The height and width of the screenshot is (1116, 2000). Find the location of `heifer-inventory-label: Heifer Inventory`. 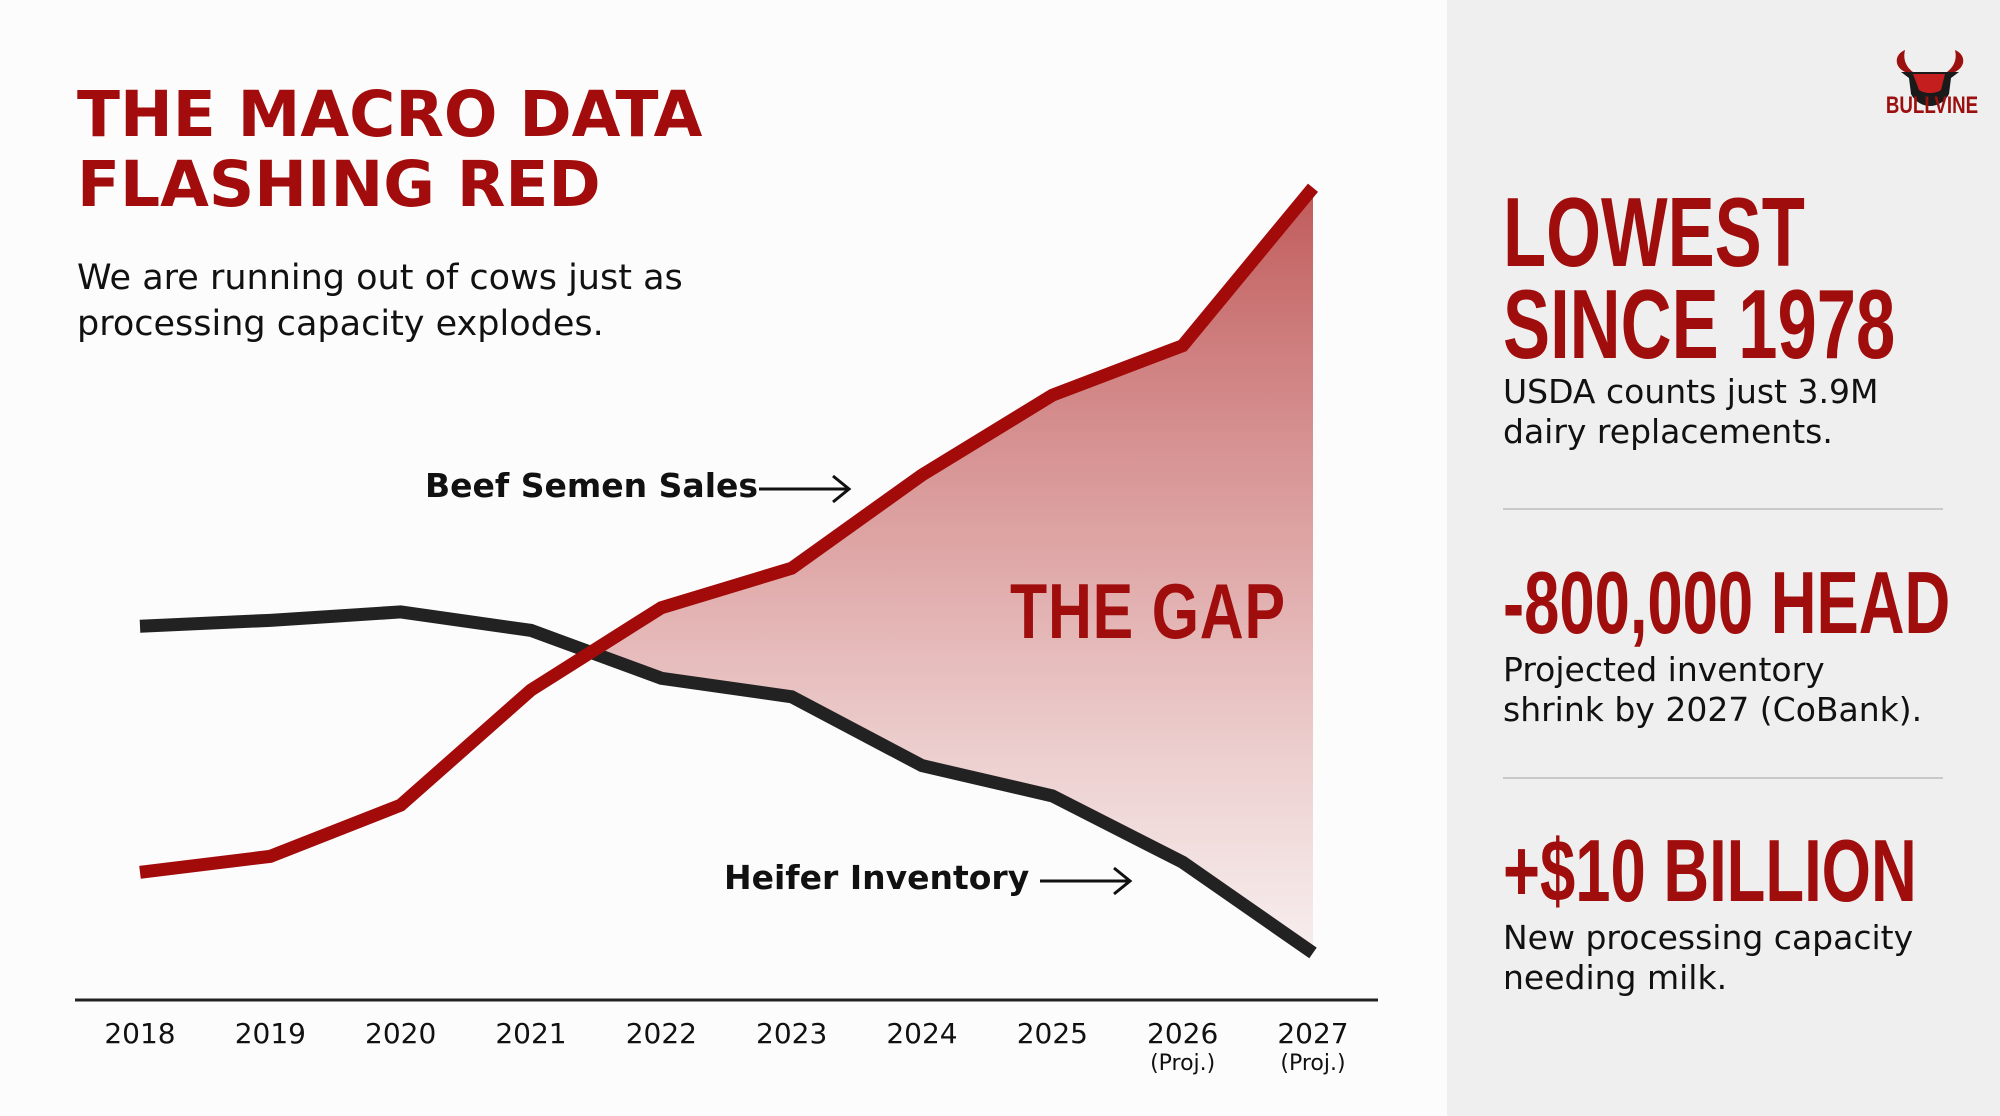

heifer-inventory-label: Heifer Inventory is located at coordinates (877, 877).